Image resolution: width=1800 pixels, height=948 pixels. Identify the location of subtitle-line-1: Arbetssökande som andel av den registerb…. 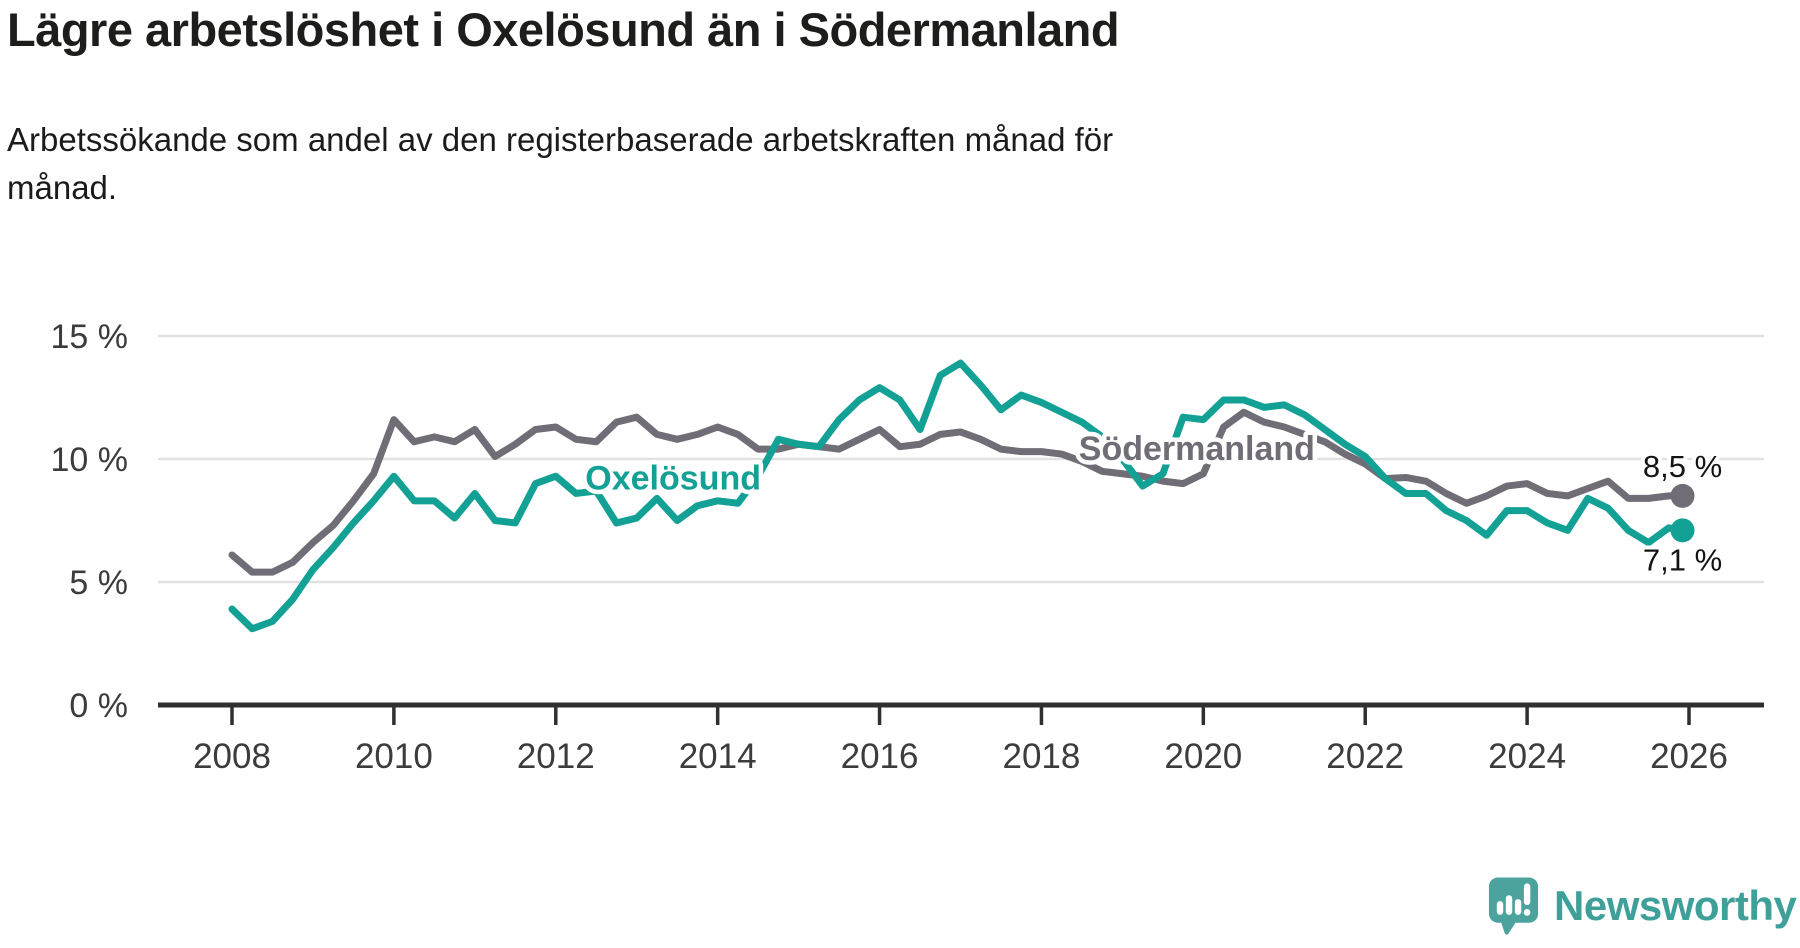
(560, 139).